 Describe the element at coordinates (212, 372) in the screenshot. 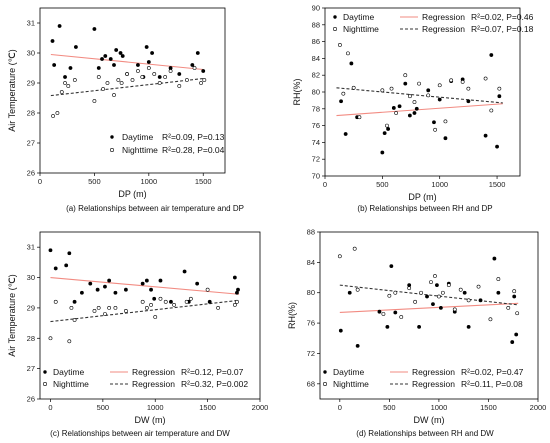

I see `legend-stat-daytime: R²=0.12, P=0.07` at that location.